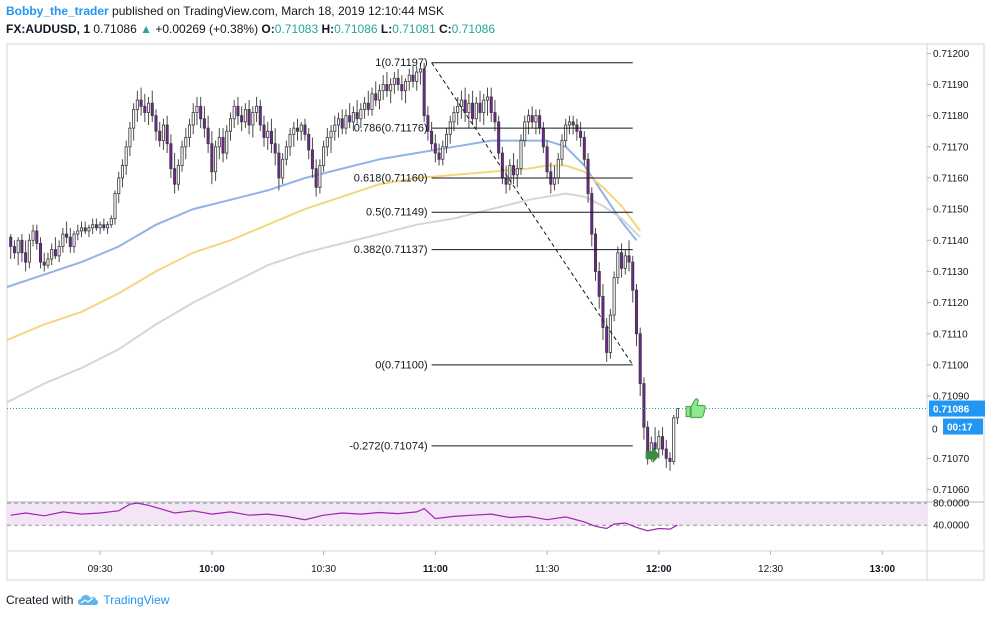 Image resolution: width=988 pixels, height=618 pixels. What do you see at coordinates (473, 29) in the screenshot?
I see `close-value: 0.71086` at bounding box center [473, 29].